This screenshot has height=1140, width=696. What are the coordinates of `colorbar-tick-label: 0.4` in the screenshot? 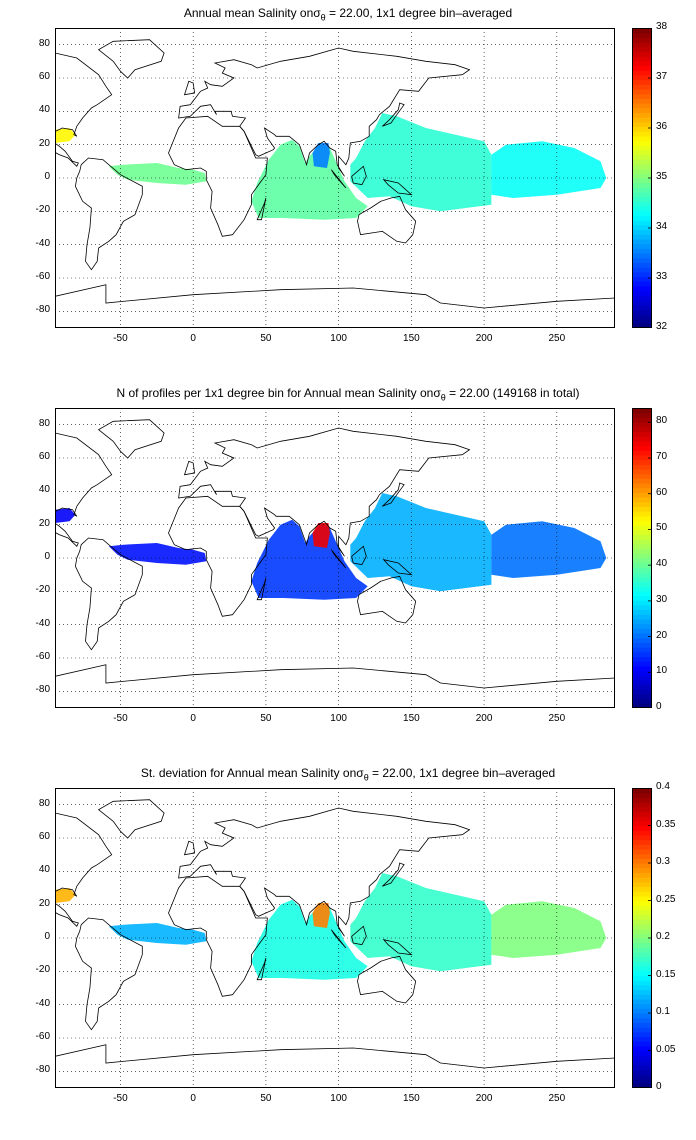 It's located at (663, 786).